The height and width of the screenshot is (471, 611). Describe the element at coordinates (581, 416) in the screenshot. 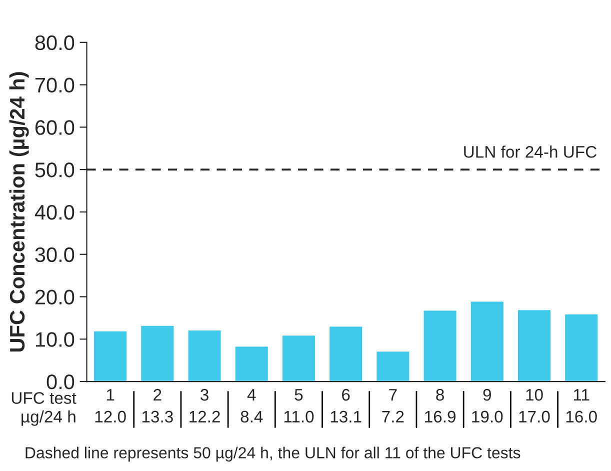

I see `data-label: 16.0` at that location.